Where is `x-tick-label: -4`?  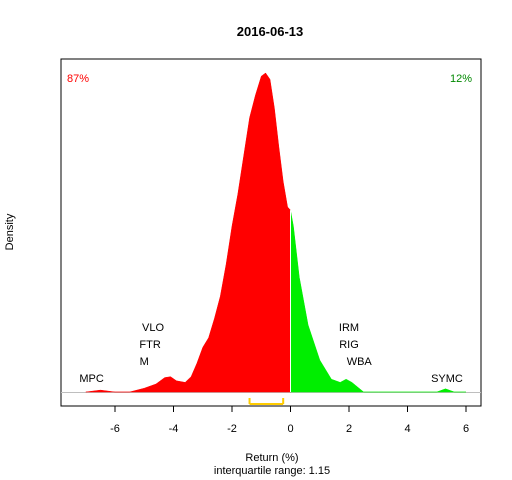
x-tick-label: -4 is located at coordinates (174, 429).